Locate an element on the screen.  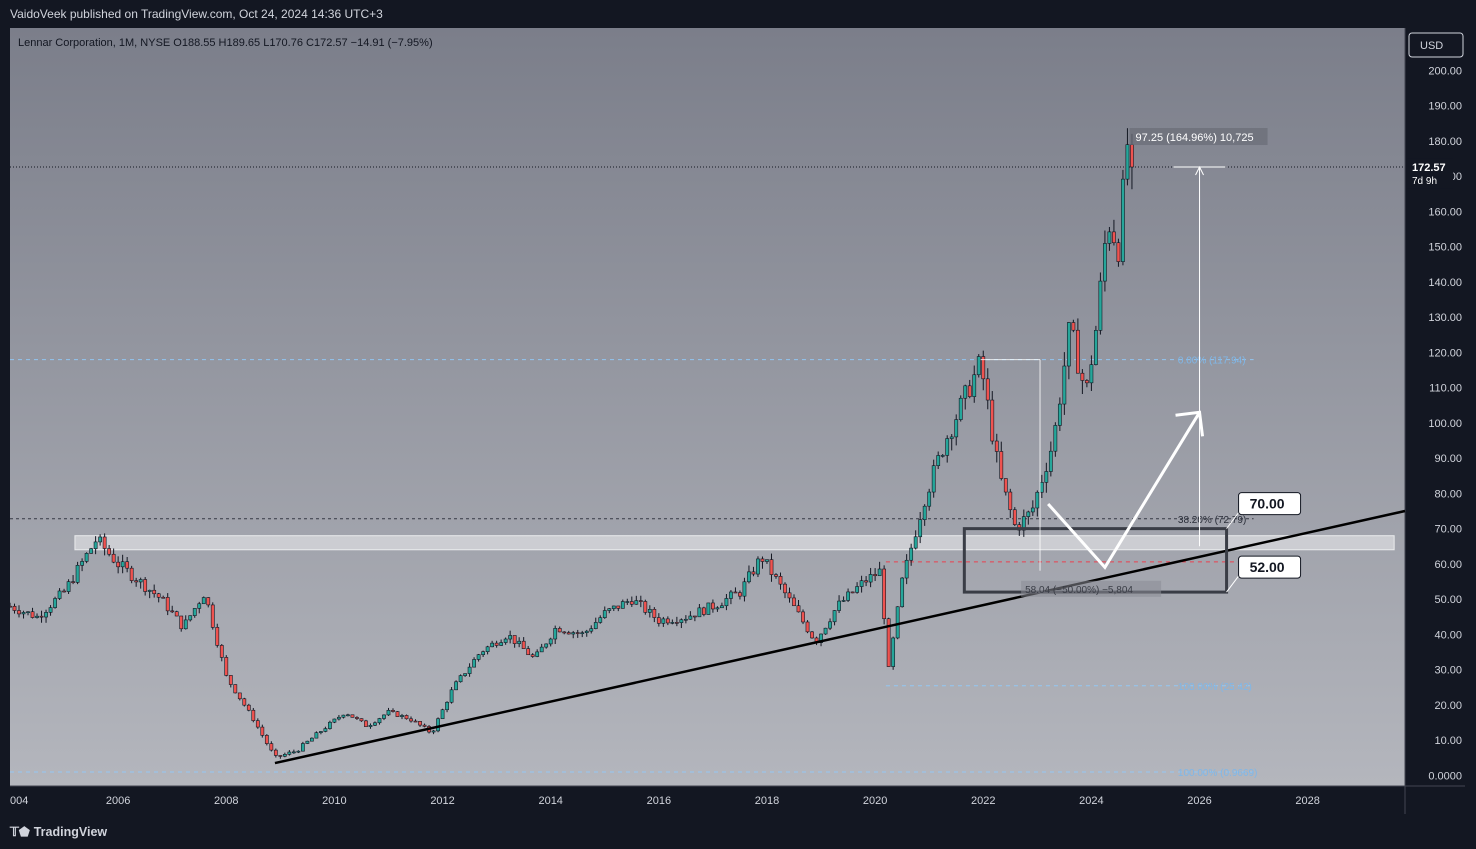
footer-bar: 𝕋⬟ TradingView is located at coordinates (738, 831).